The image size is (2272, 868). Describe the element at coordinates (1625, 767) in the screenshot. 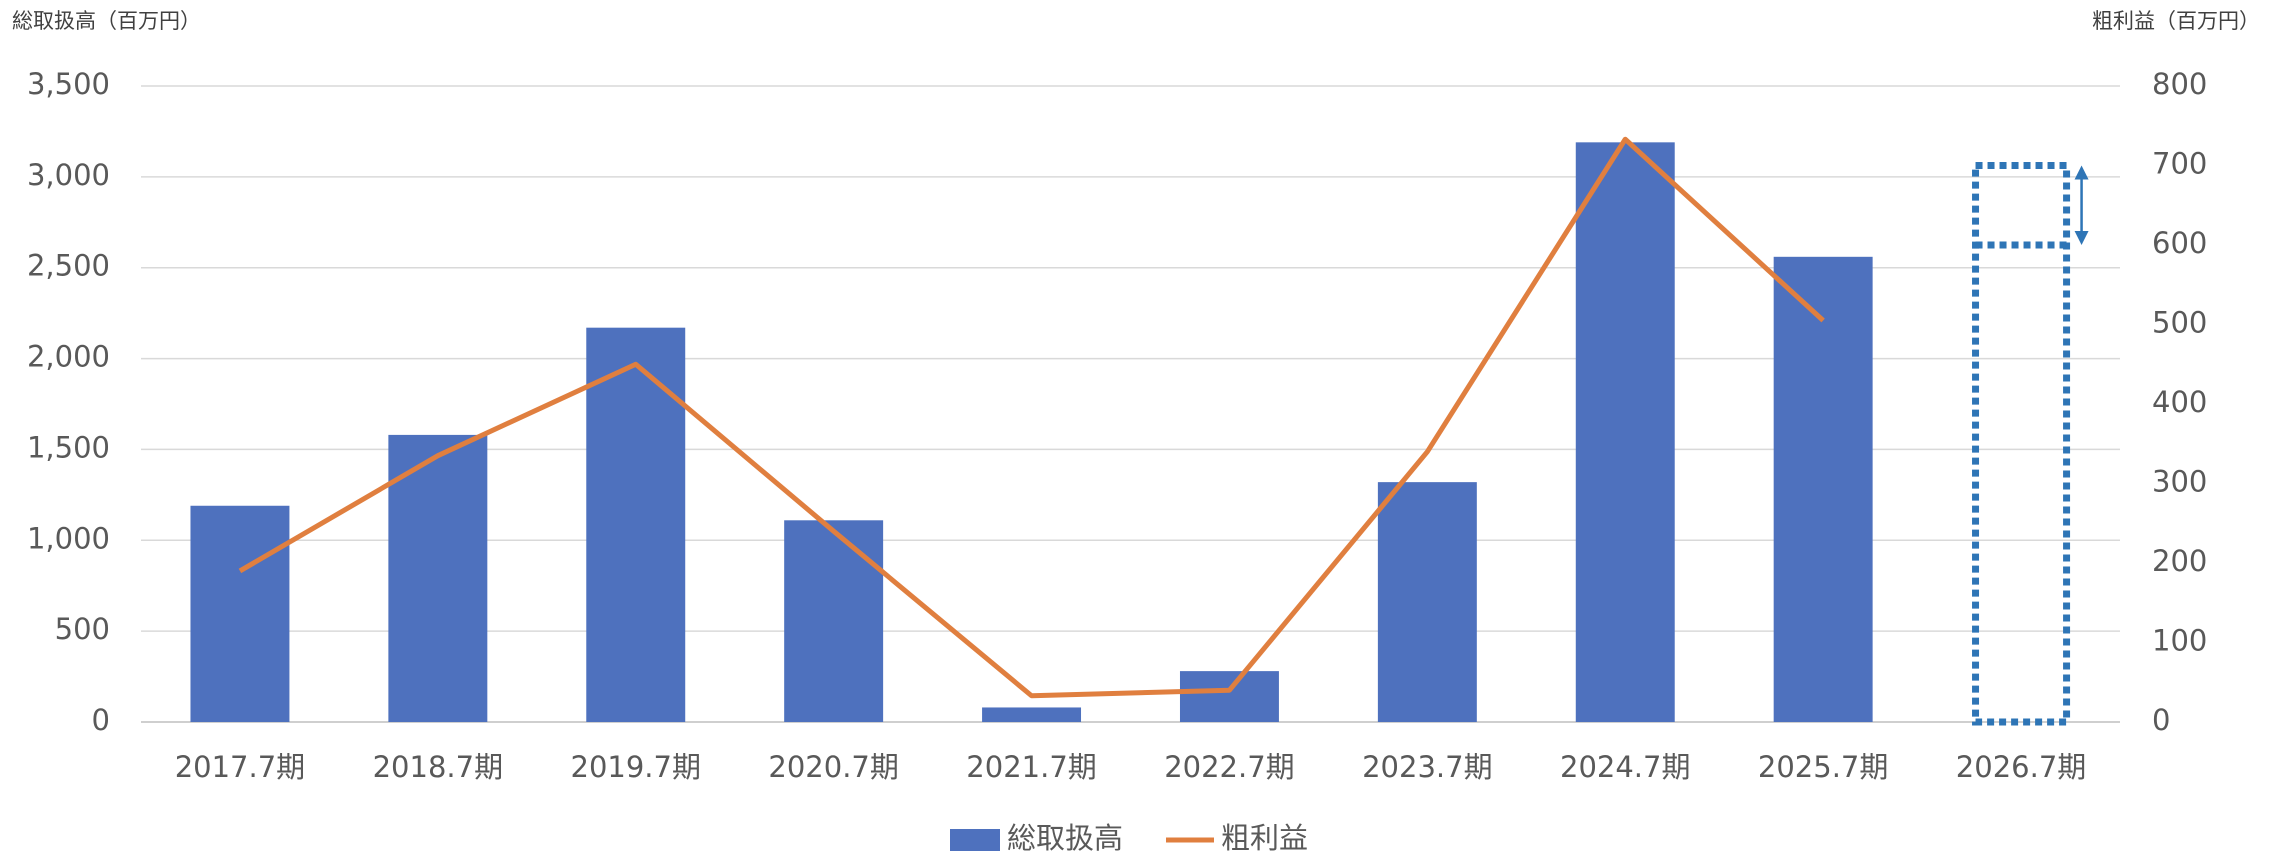

I see `x-tick-label: 2024.7期` at that location.